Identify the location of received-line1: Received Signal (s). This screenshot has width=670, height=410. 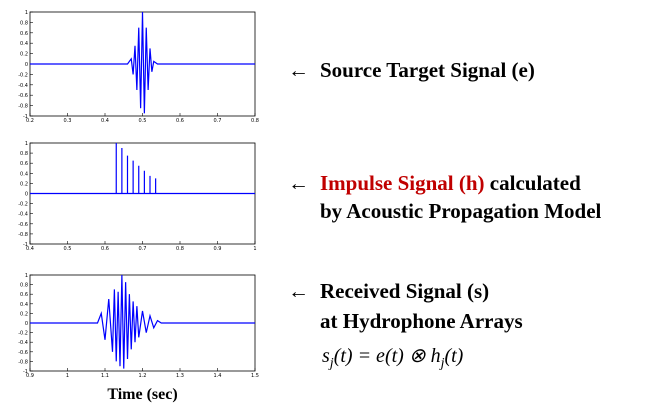
(404, 291).